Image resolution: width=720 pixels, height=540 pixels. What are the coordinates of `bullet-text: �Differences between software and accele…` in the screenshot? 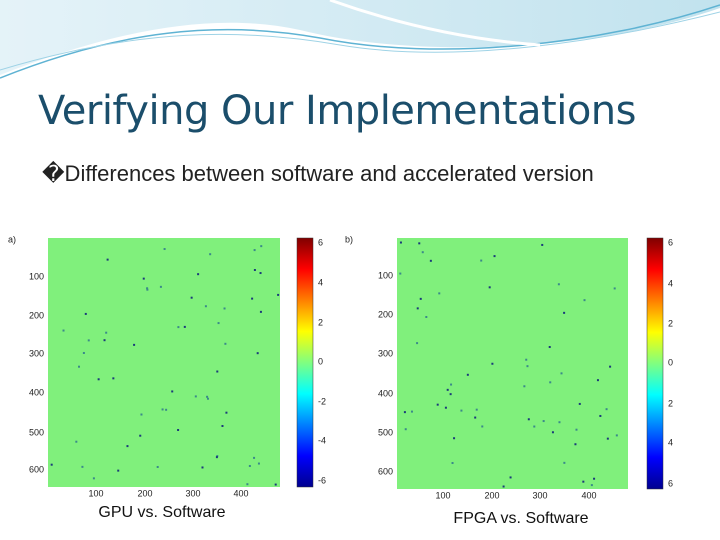 It's located at (318, 173).